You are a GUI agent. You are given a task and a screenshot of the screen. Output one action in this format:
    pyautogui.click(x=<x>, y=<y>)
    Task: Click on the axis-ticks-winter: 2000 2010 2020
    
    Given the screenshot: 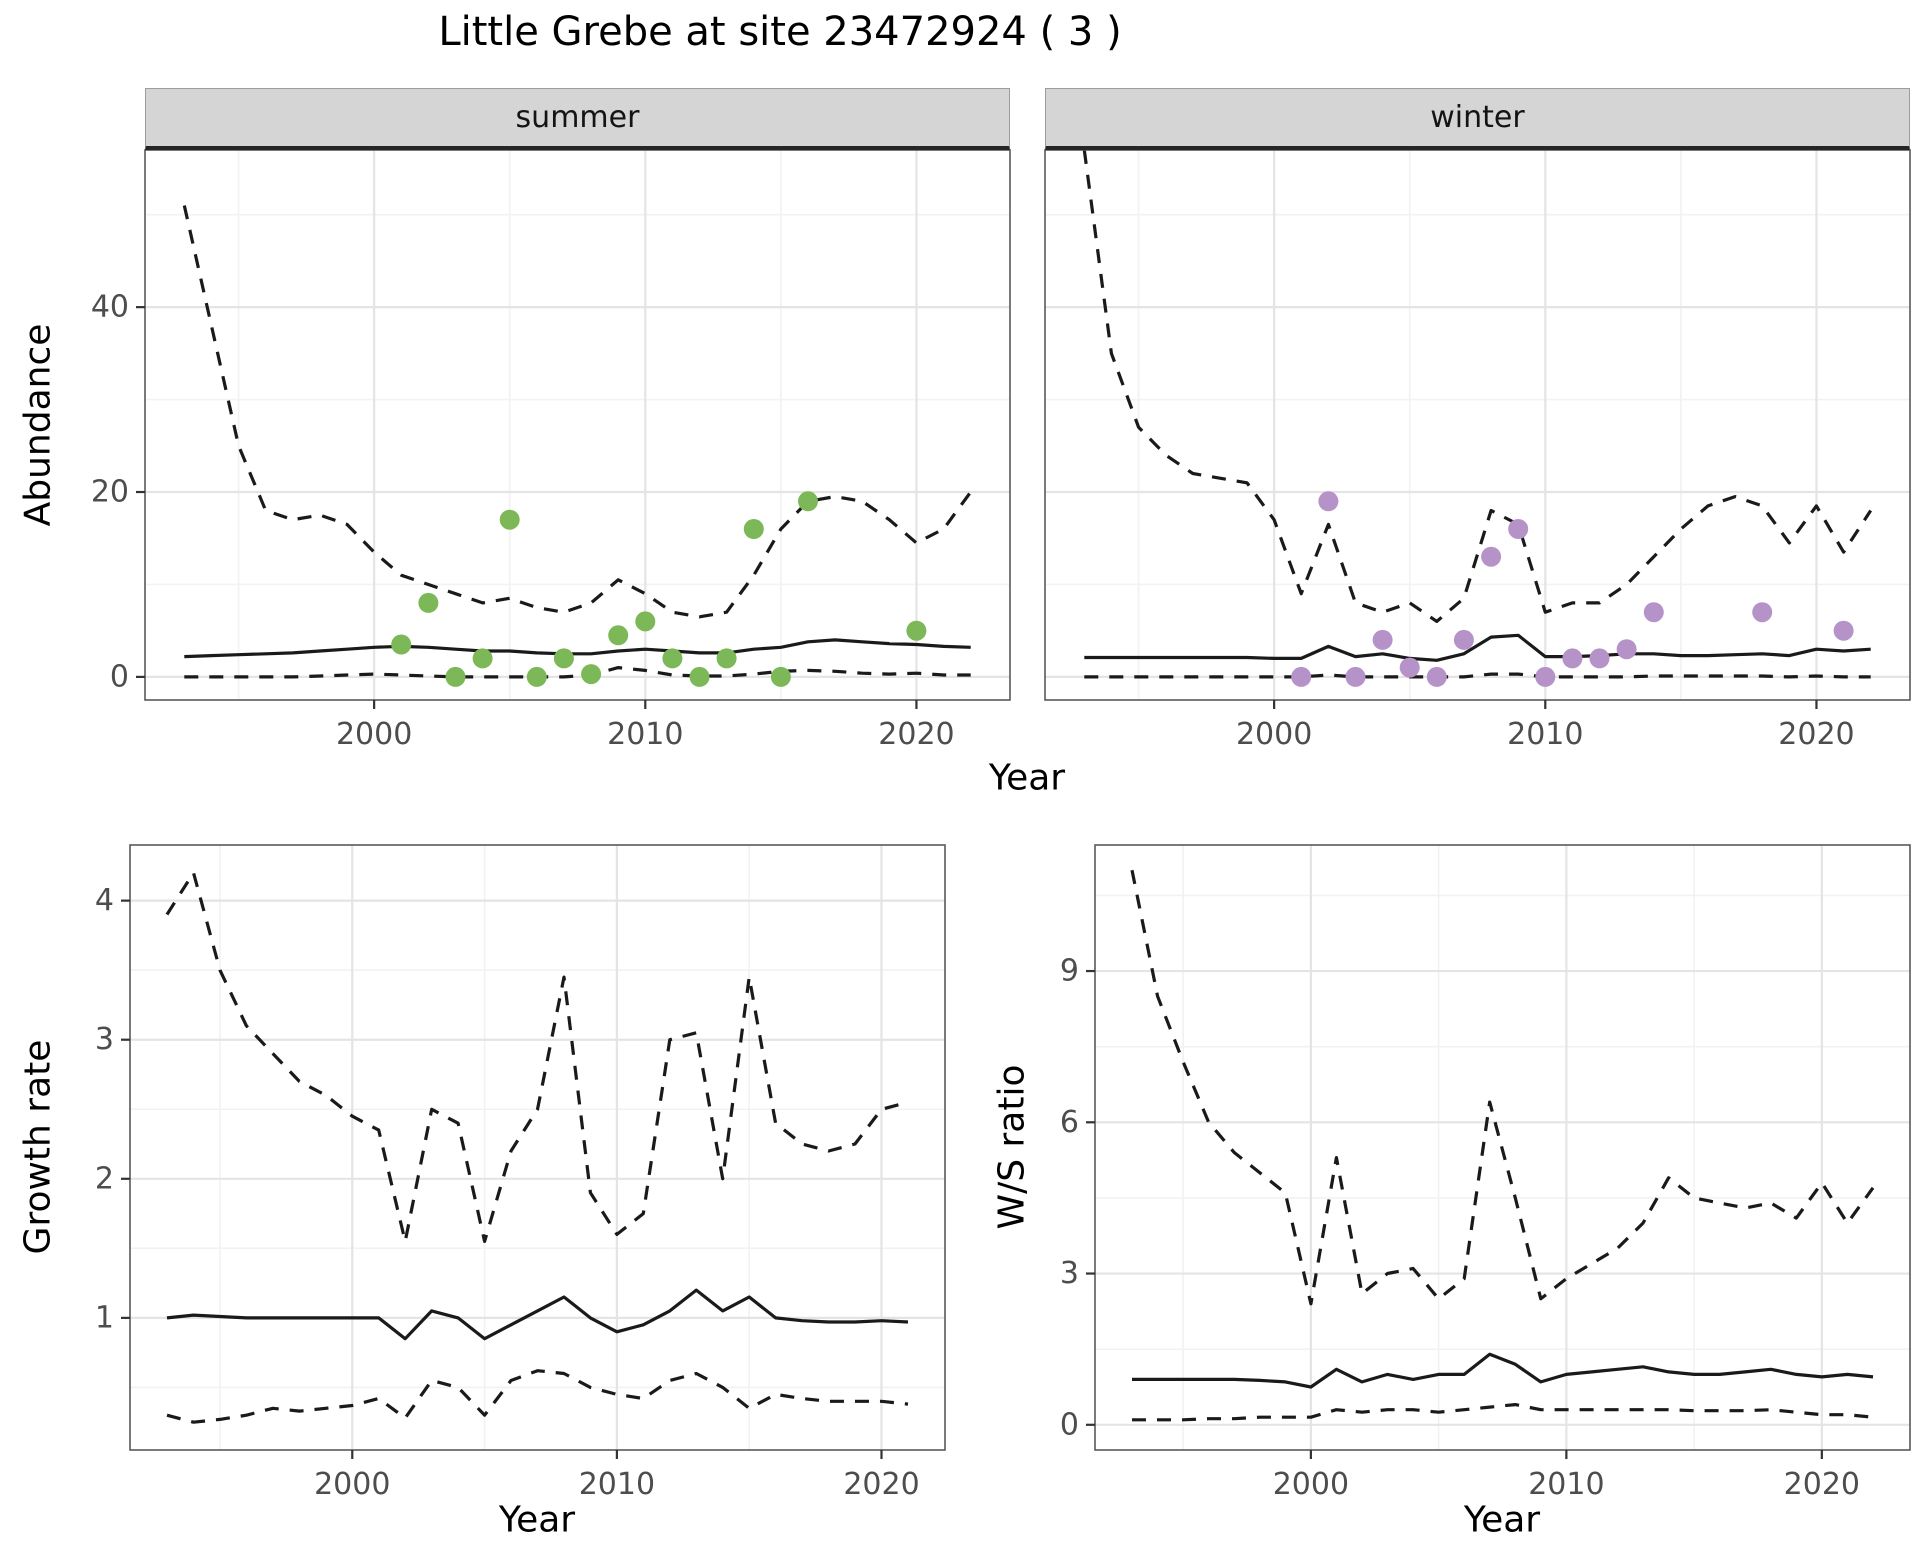 What is the action you would take?
    pyautogui.click(x=1545, y=726)
    